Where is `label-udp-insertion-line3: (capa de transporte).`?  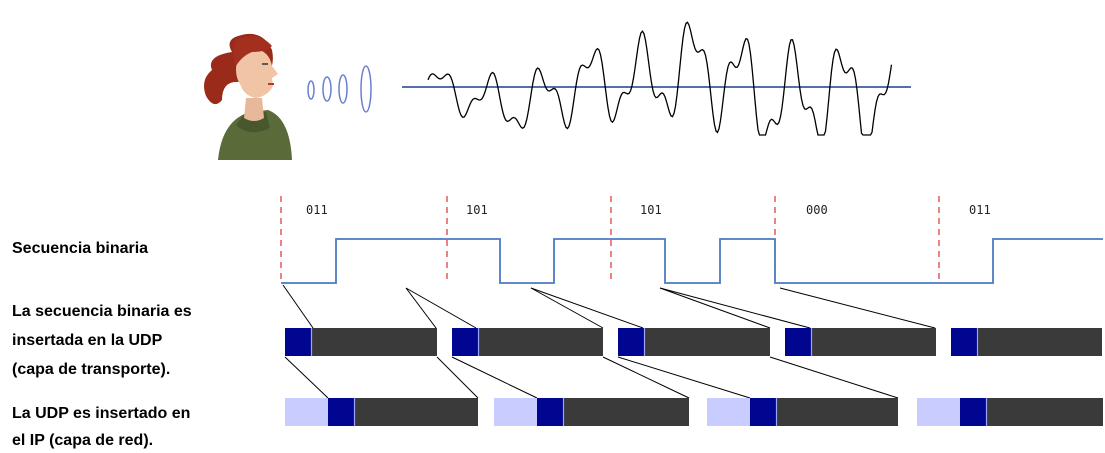
label-udp-insertion-line3: (capa de transporte). is located at coordinates (91, 369).